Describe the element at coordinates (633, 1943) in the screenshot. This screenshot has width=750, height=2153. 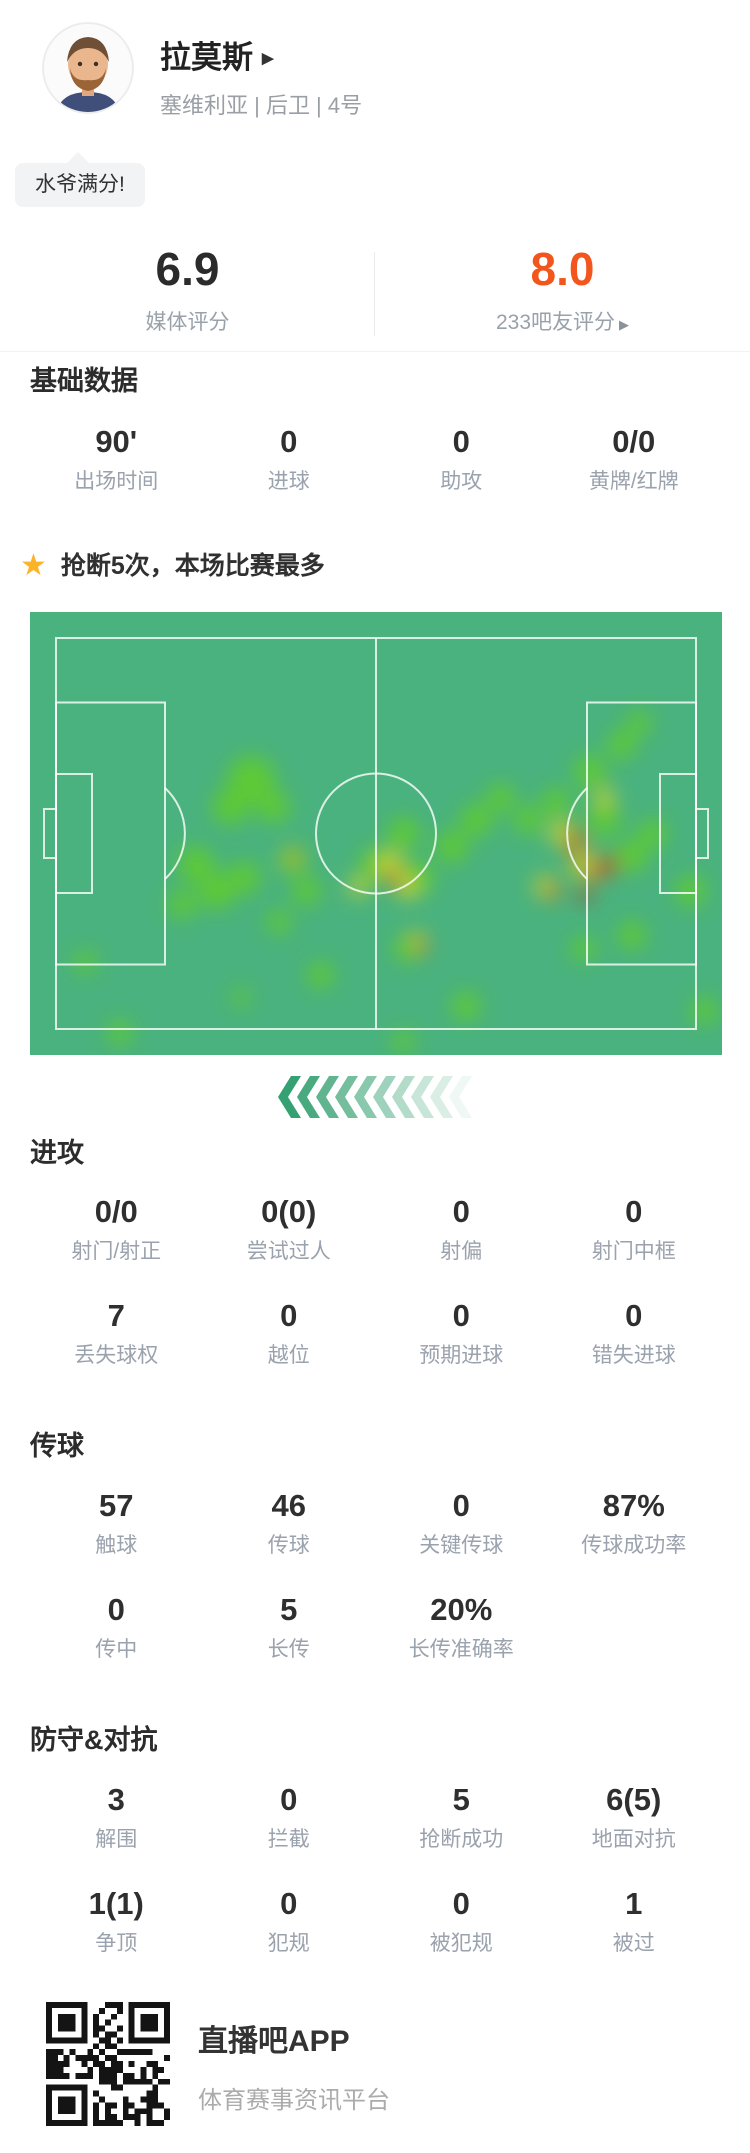
I see `stat-label: 被过` at that location.